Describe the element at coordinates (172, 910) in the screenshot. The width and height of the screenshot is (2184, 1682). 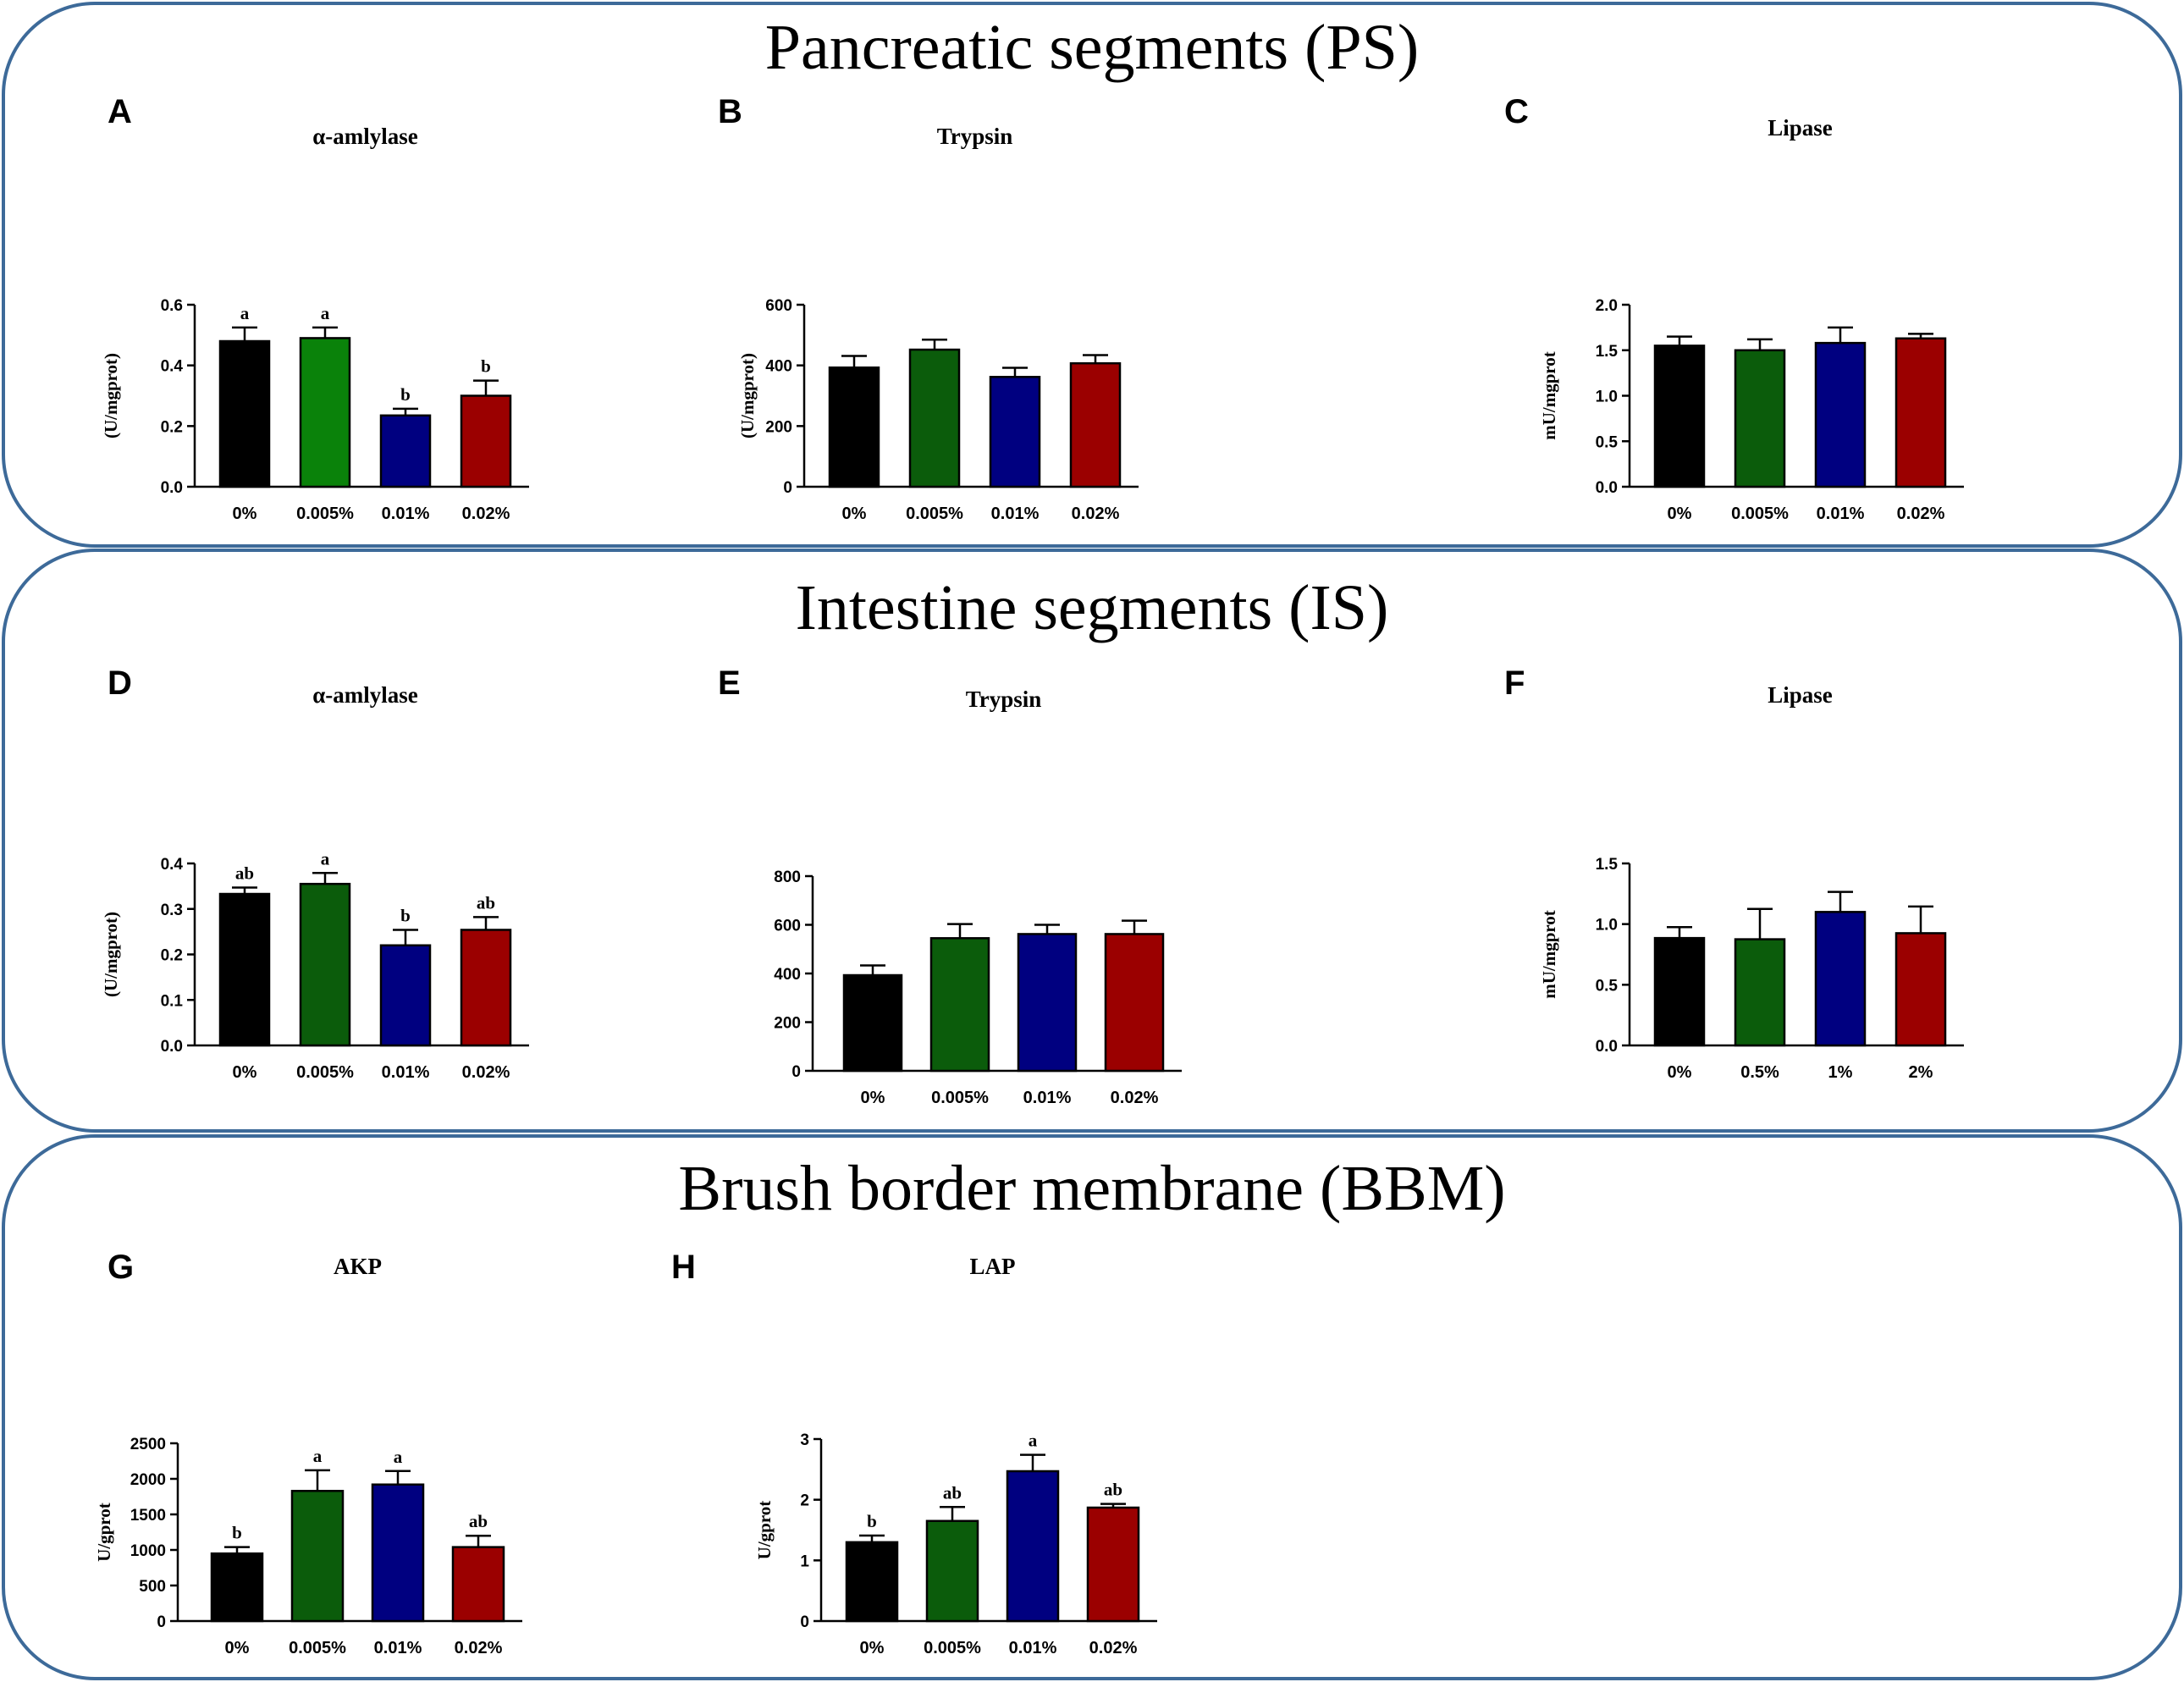
I see `y-tick-label: 0.3` at that location.